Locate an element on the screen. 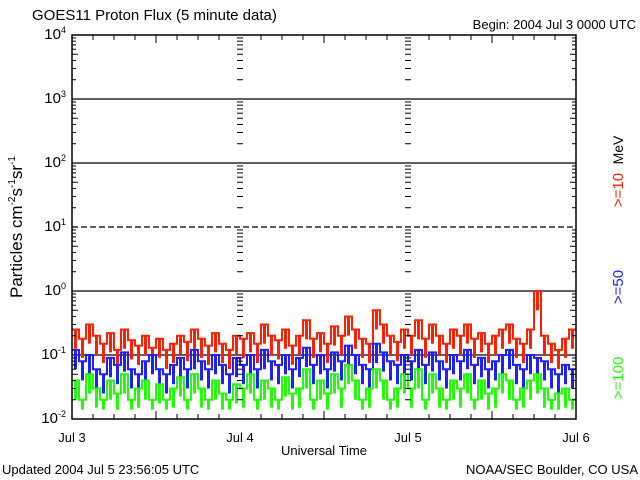 The width and height of the screenshot is (640, 480). x-tick-label: Jul 5 is located at coordinates (407, 437).